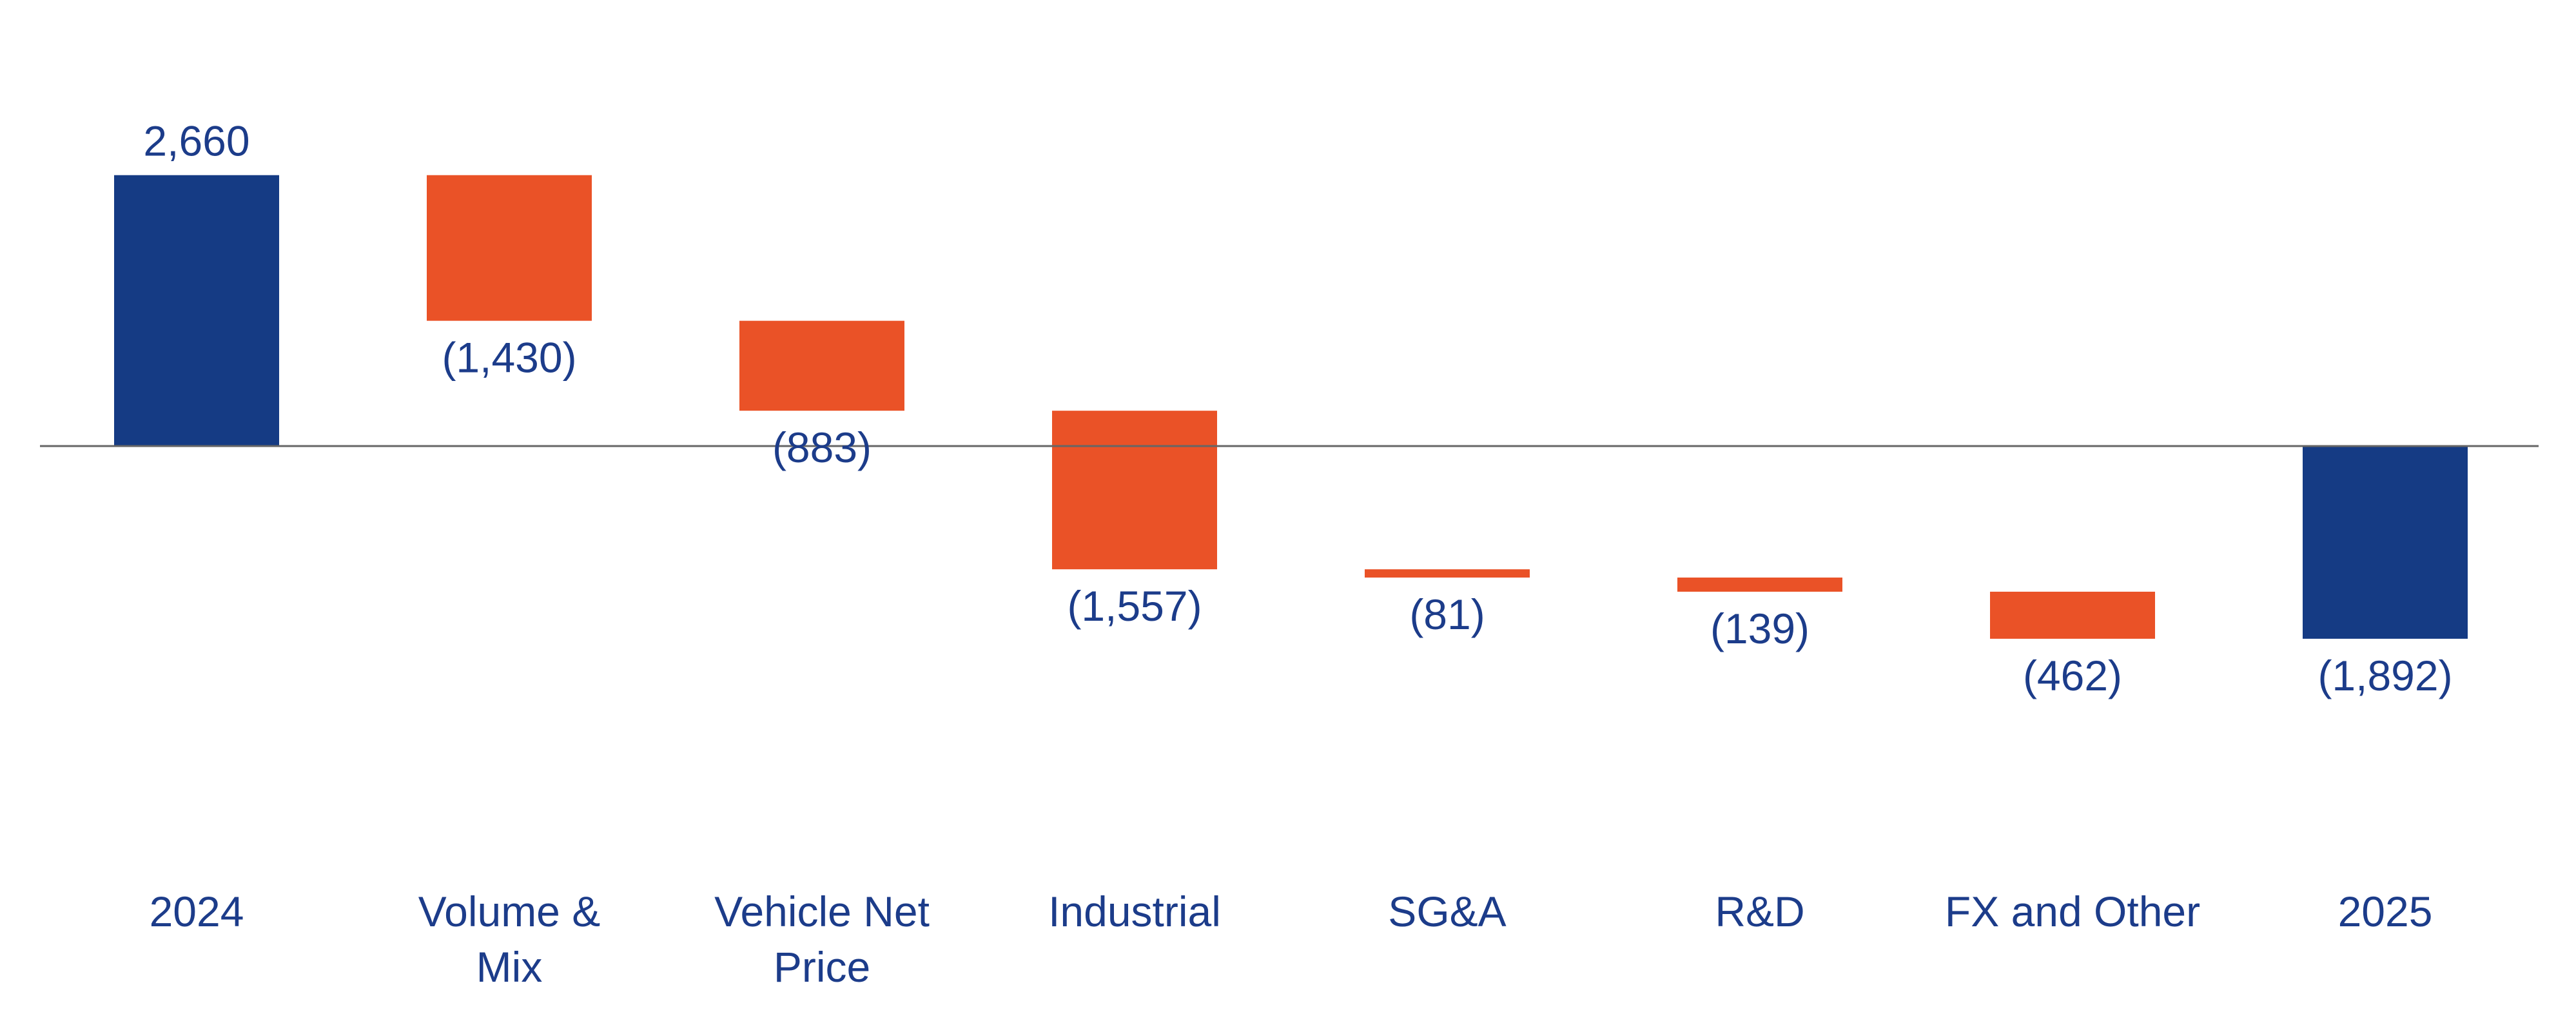 This screenshot has width=2576, height=1032. I want to click on category-label-2-line-0: Vehicle Net, so click(822, 911).